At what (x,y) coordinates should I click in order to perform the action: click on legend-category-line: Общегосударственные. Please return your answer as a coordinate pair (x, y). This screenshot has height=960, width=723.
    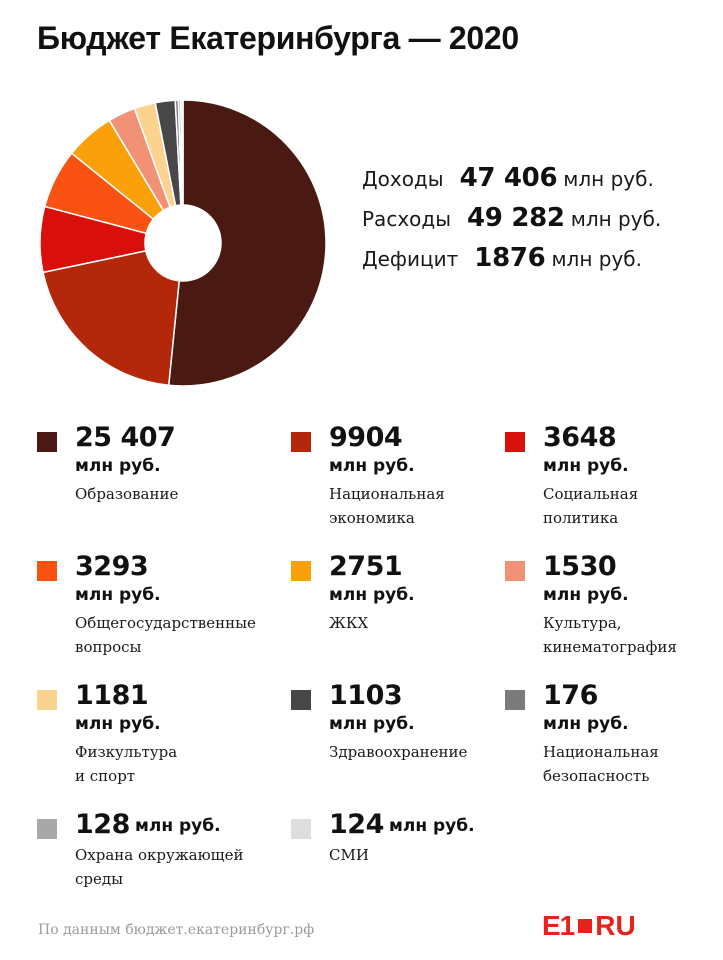
    Looking at the image, I should click on (165, 623).